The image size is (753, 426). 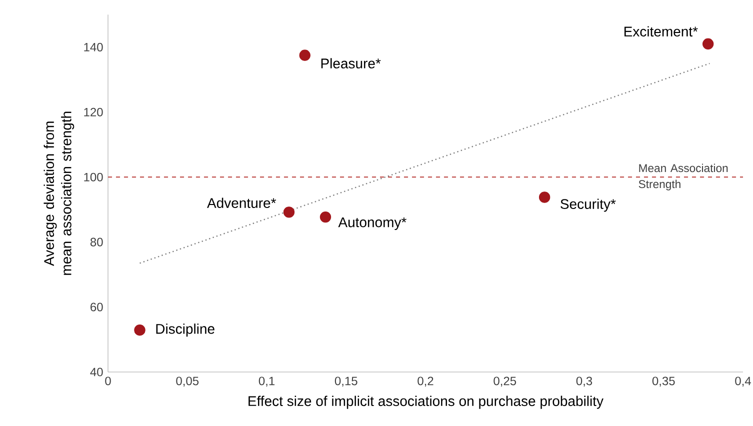 I want to click on x-tick-label: 0,05, so click(x=187, y=381).